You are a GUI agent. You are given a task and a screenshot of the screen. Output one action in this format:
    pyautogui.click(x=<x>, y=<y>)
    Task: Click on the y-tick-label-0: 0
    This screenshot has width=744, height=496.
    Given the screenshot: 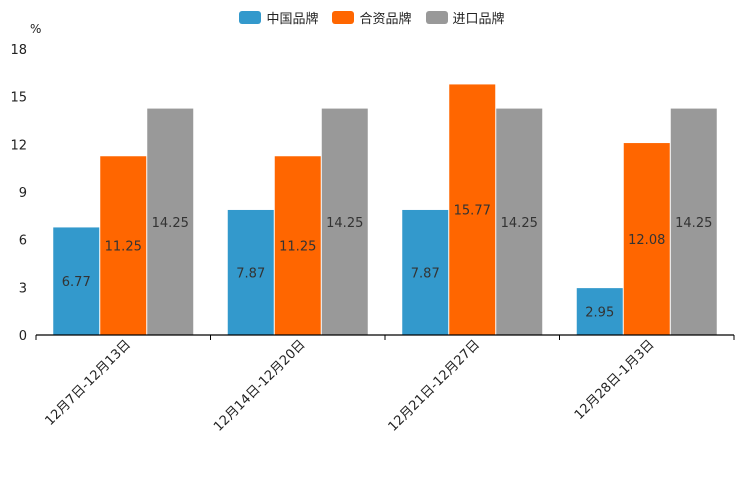 What is the action you would take?
    pyautogui.click(x=23, y=336)
    